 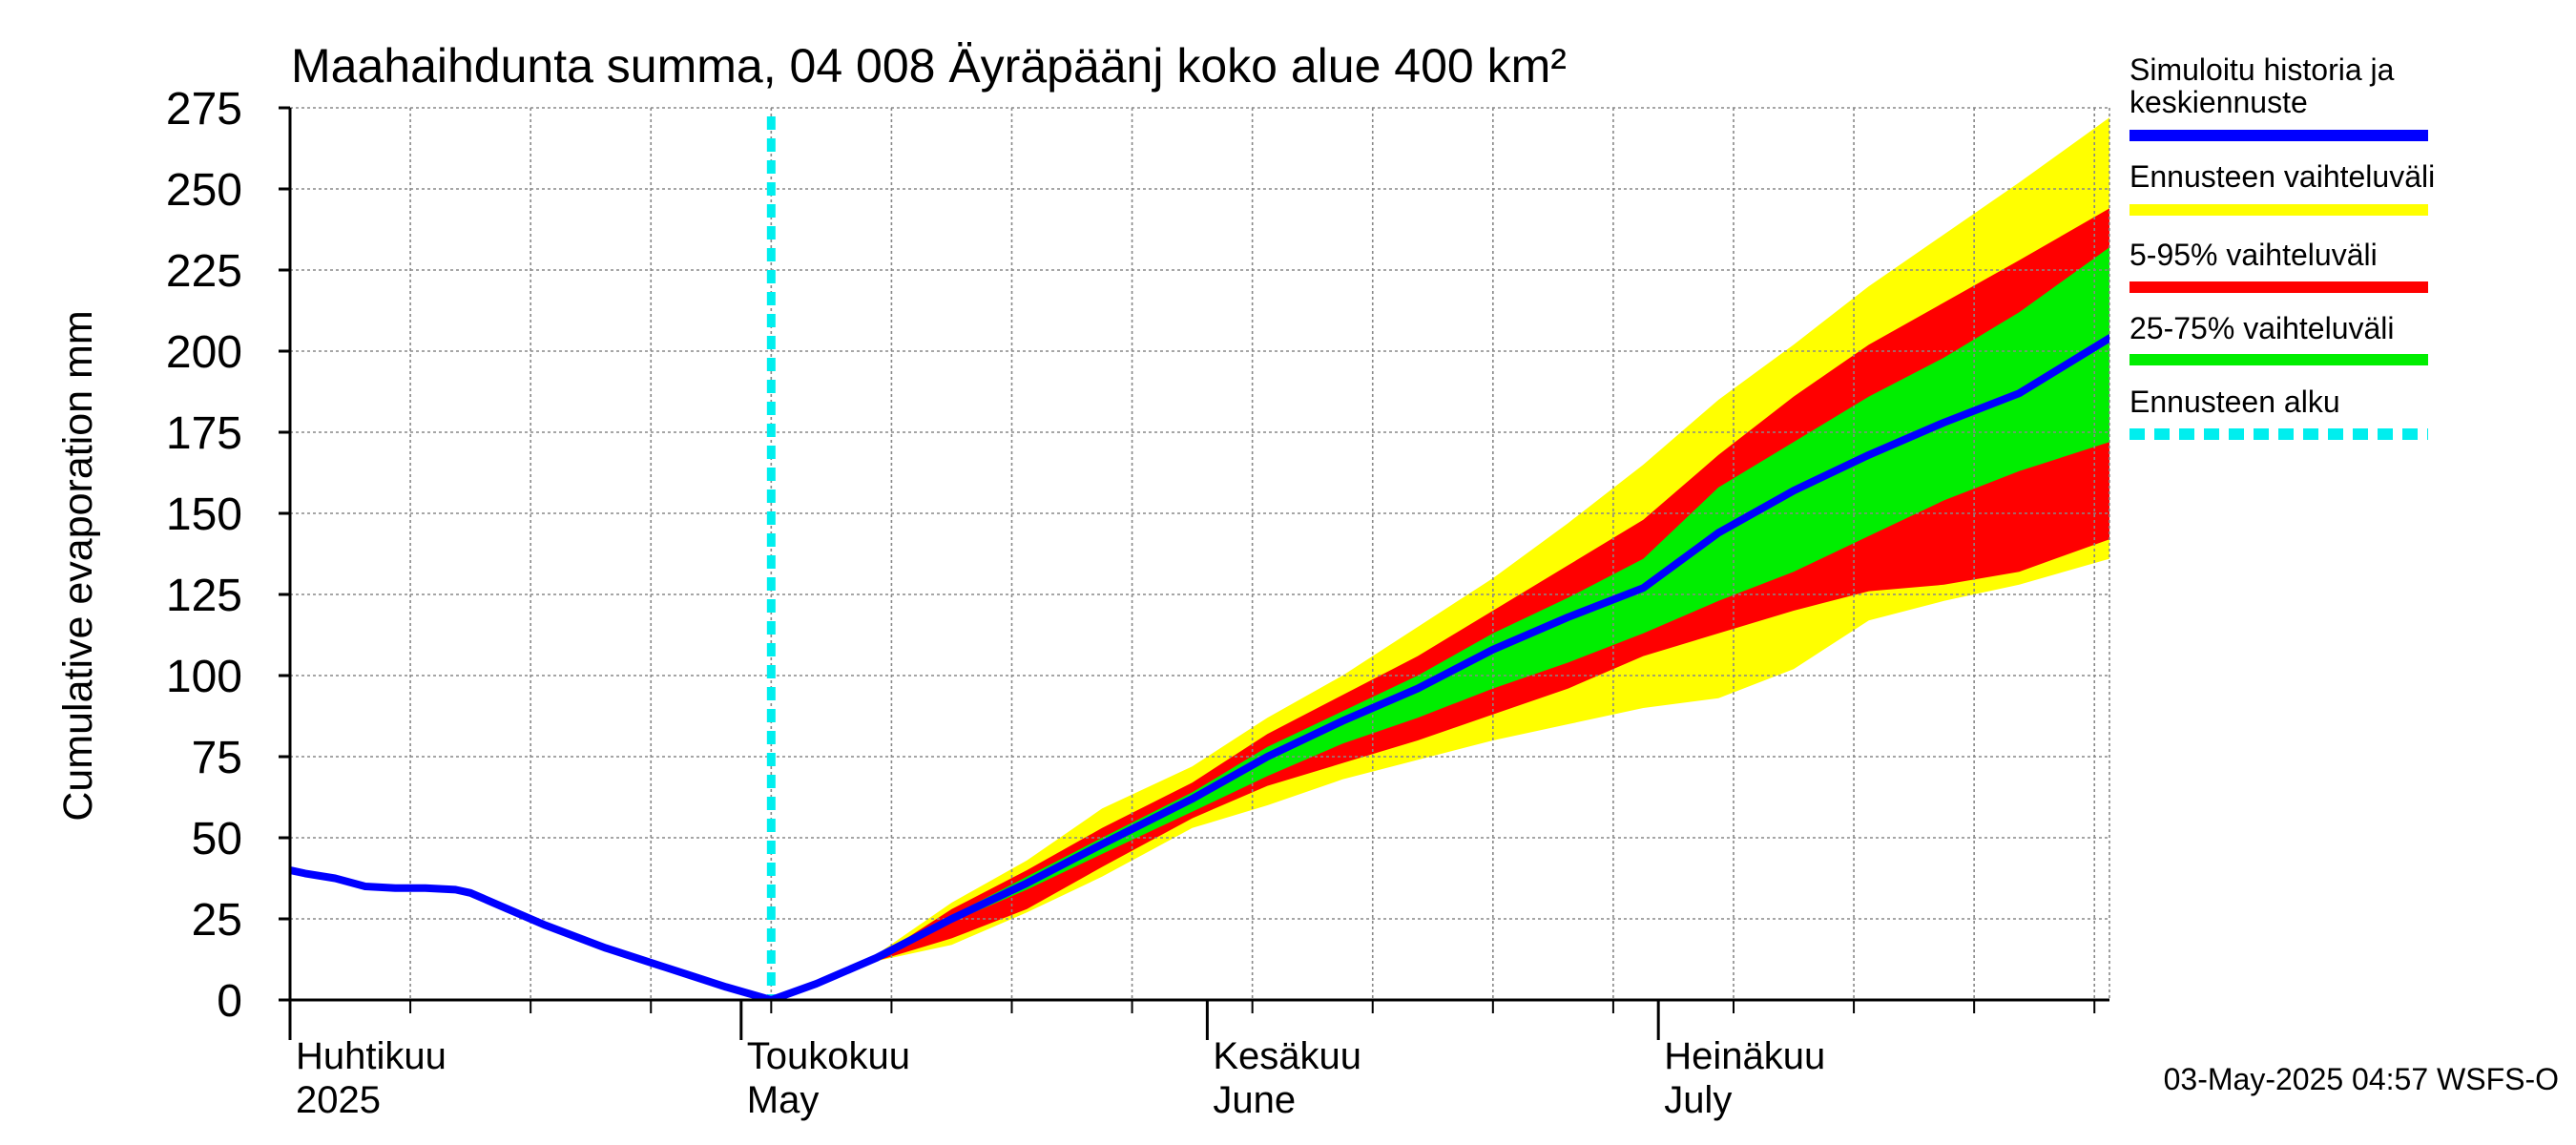 What do you see at coordinates (2262, 328) in the screenshot?
I see `legend-label: 25-75% vaihteluväli` at bounding box center [2262, 328].